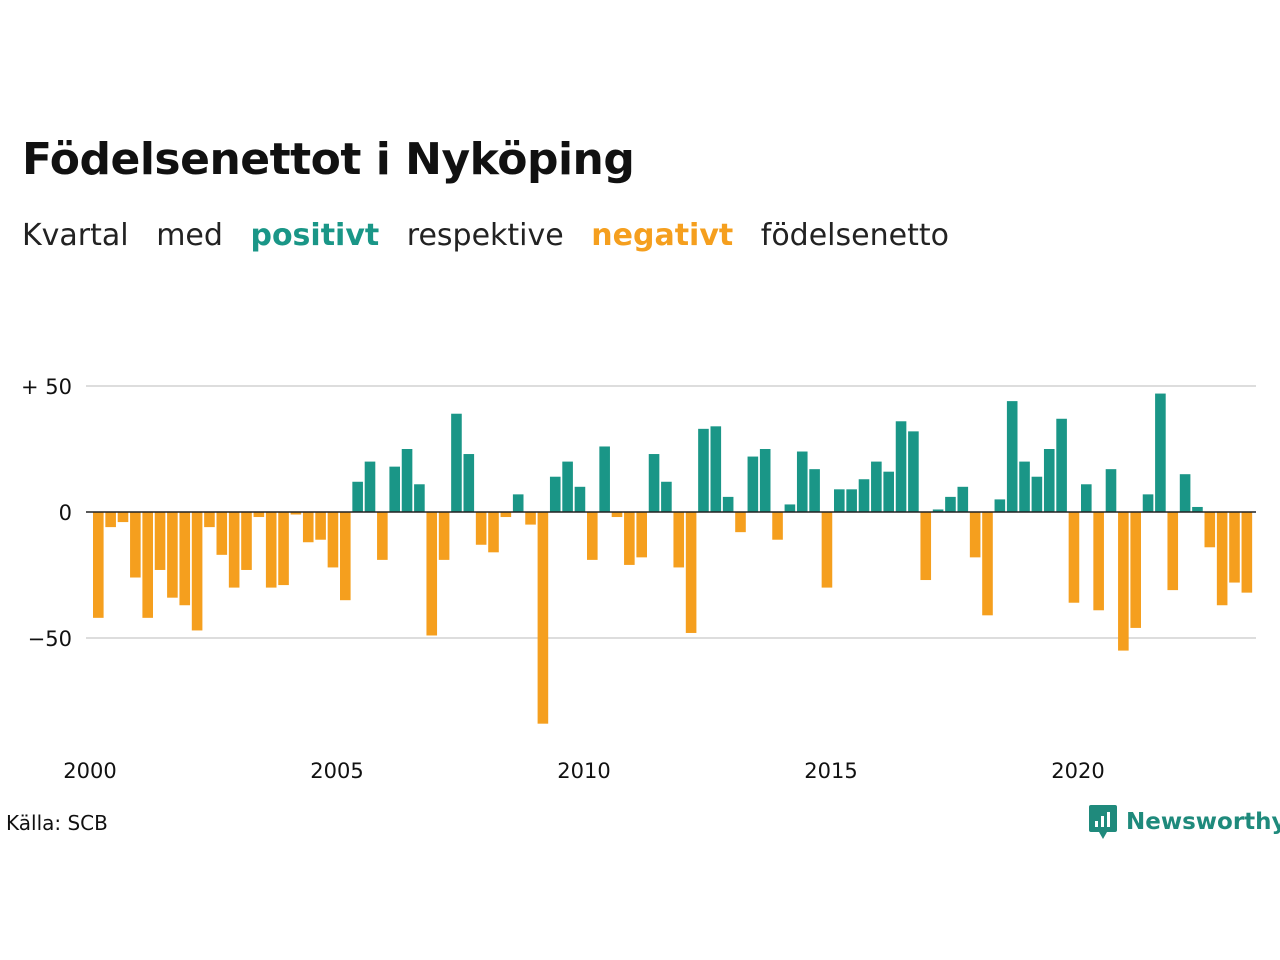 This screenshot has height=960, width=1280. What do you see at coordinates (89, 771) in the screenshot?
I see `x-tick-label: 2000` at bounding box center [89, 771].